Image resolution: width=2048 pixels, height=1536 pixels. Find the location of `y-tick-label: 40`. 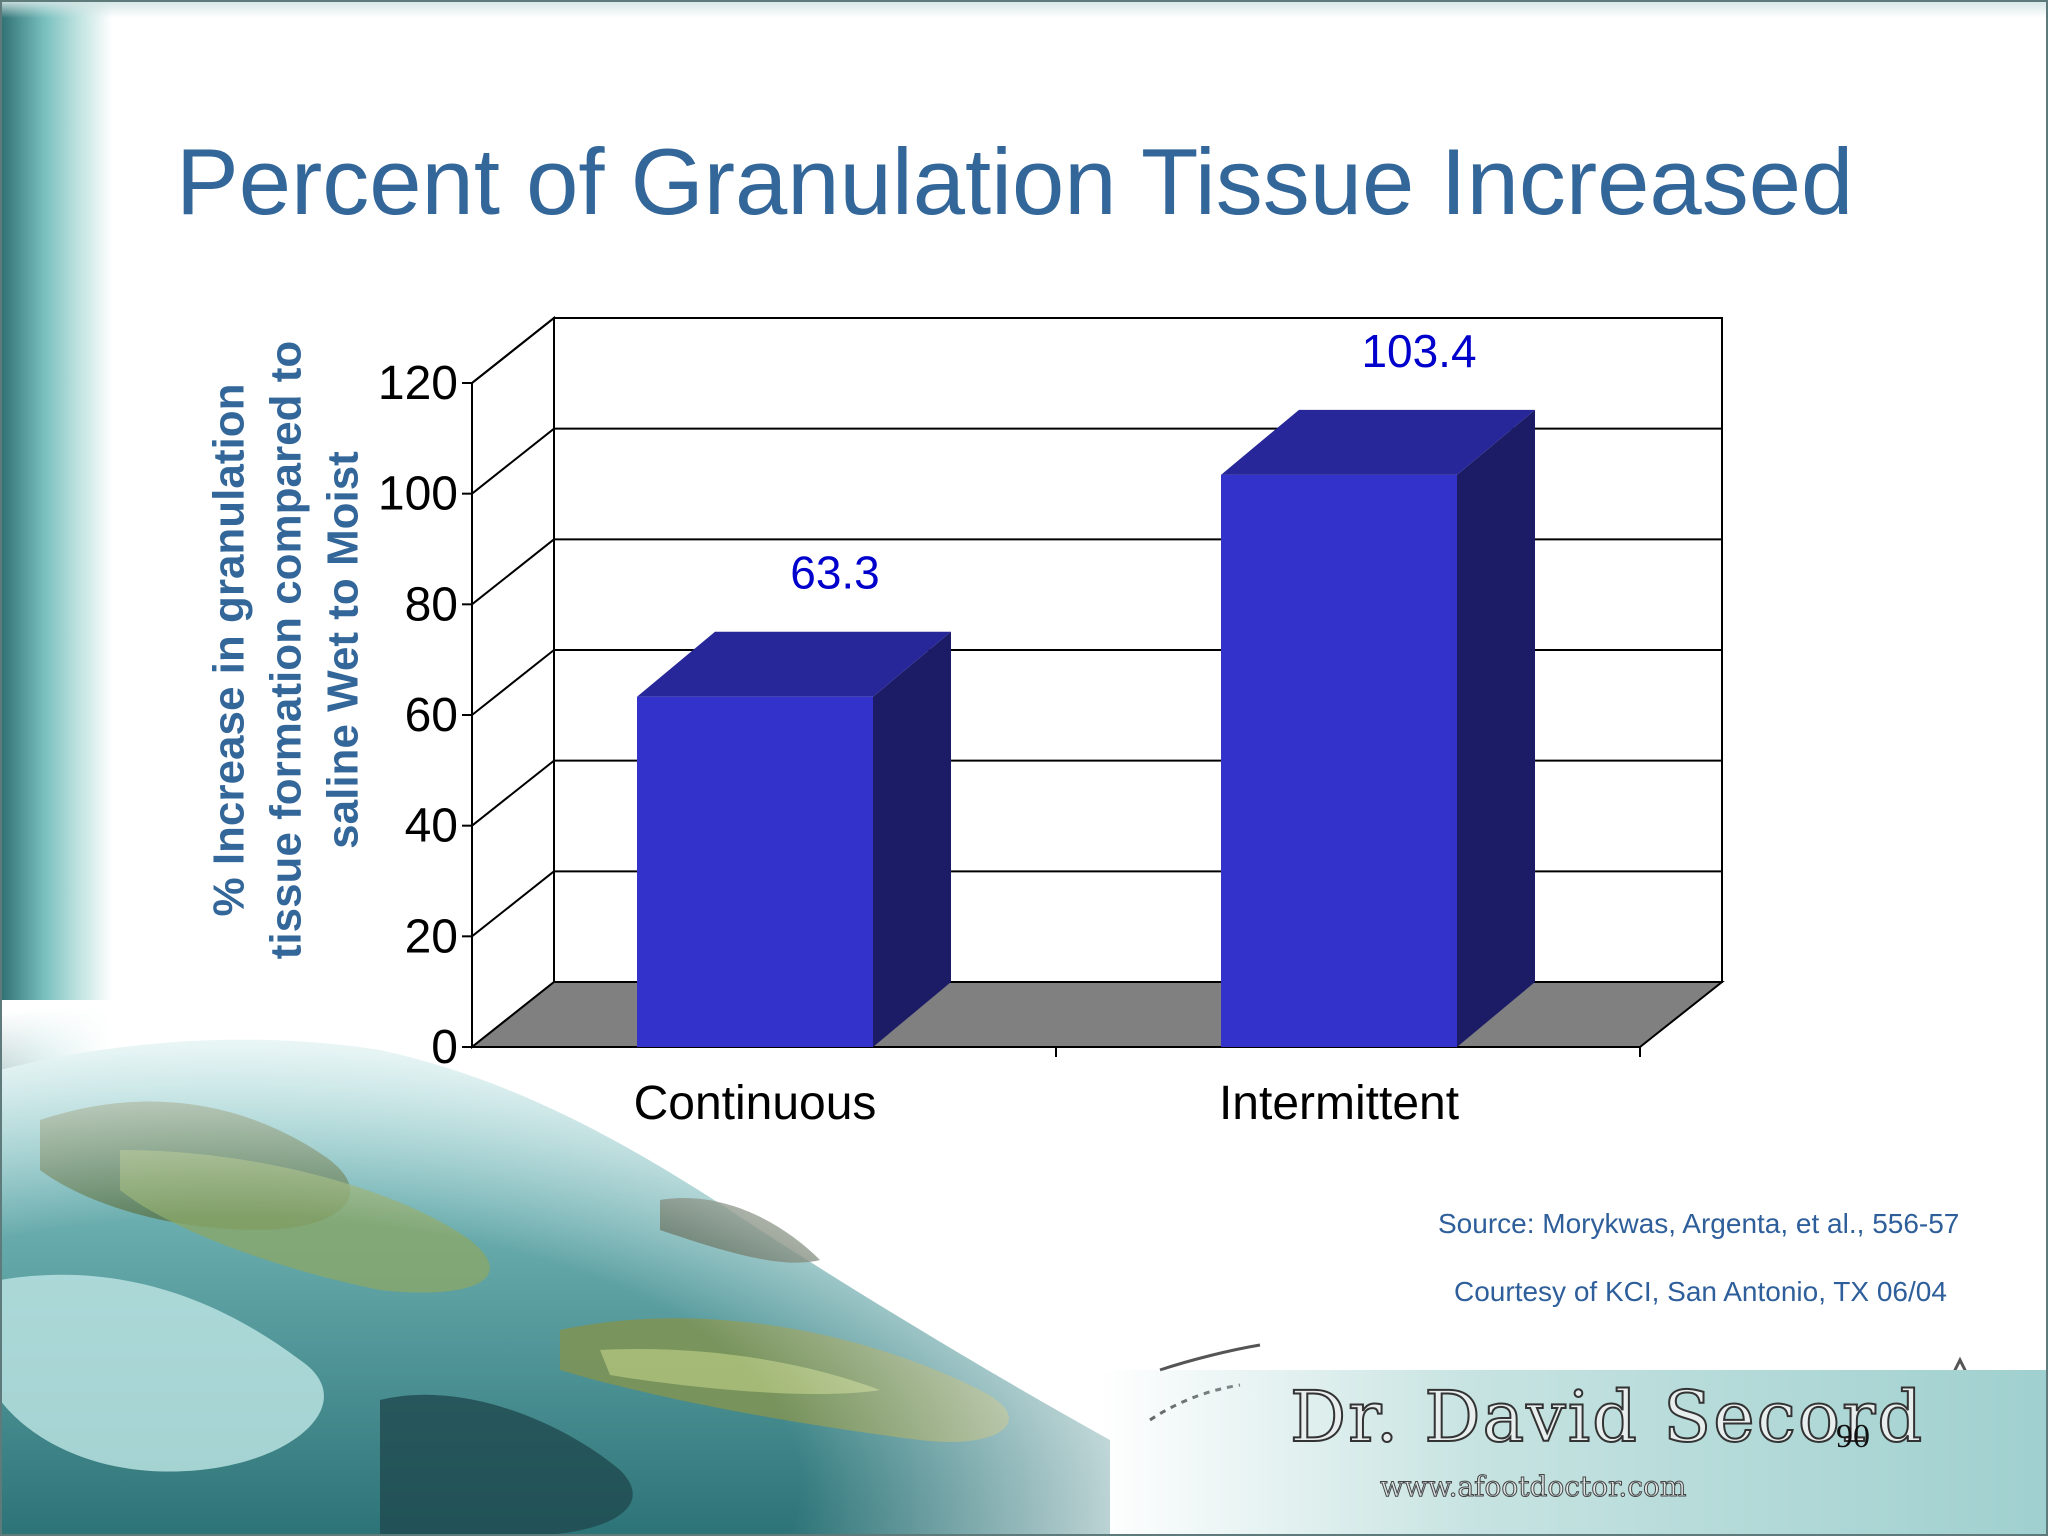

y-tick-label: 40 is located at coordinates (431, 826).